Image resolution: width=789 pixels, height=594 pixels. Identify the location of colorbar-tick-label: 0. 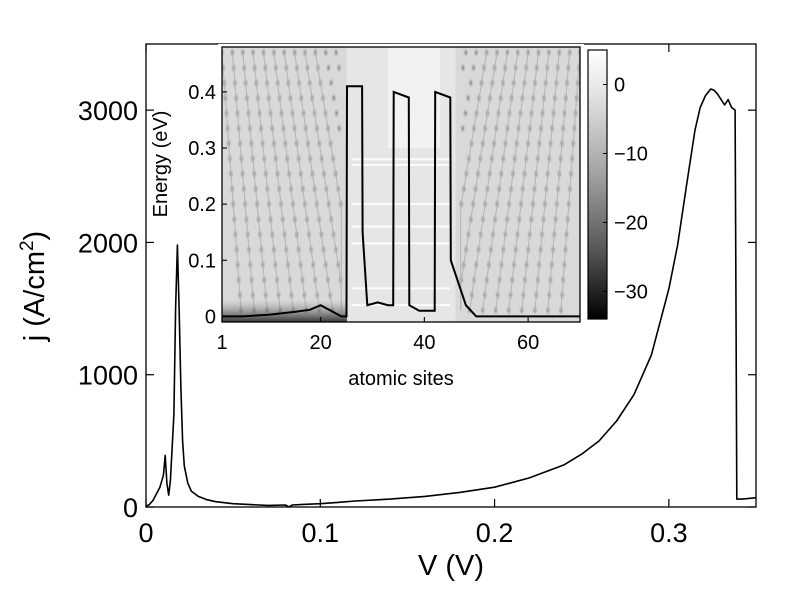
(619, 85).